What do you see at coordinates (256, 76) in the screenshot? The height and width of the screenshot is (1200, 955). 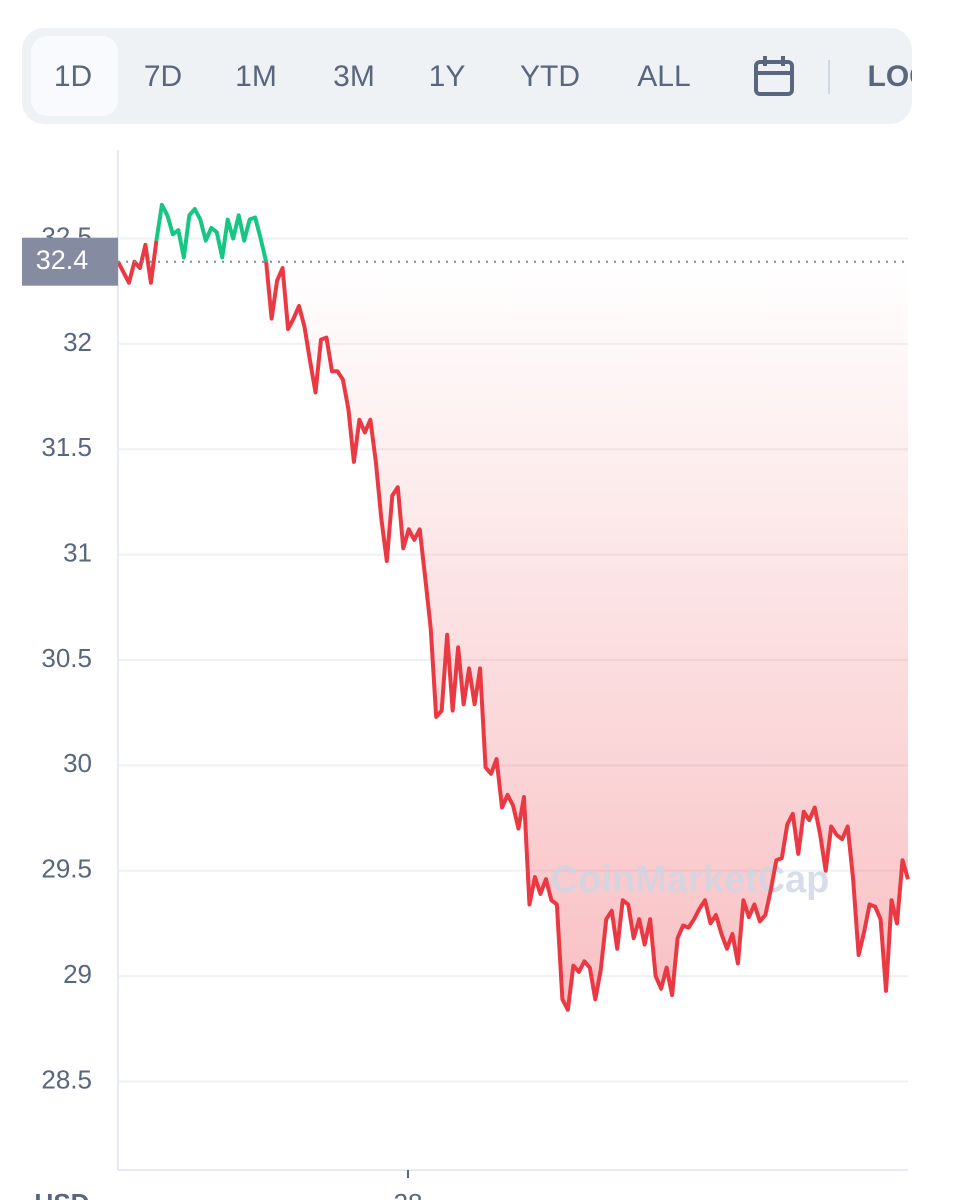 I see `tab: 1M` at bounding box center [256, 76].